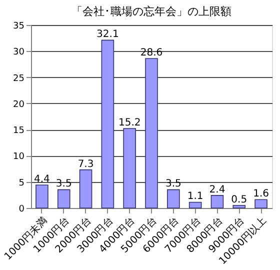  I want to click on y-tick-label: 25, so click(18, 79).